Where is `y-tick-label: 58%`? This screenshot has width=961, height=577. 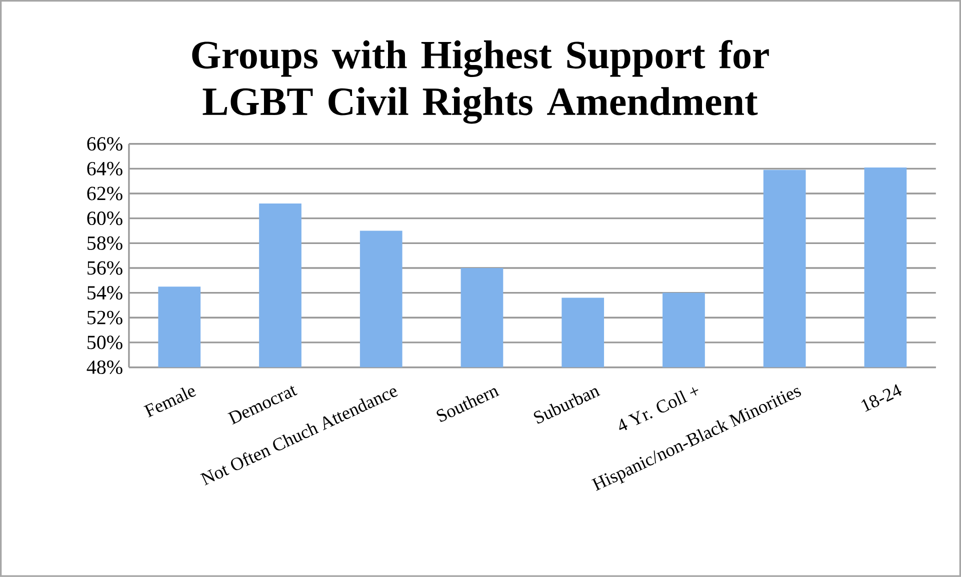 y-tick-label: 58% is located at coordinates (105, 243).